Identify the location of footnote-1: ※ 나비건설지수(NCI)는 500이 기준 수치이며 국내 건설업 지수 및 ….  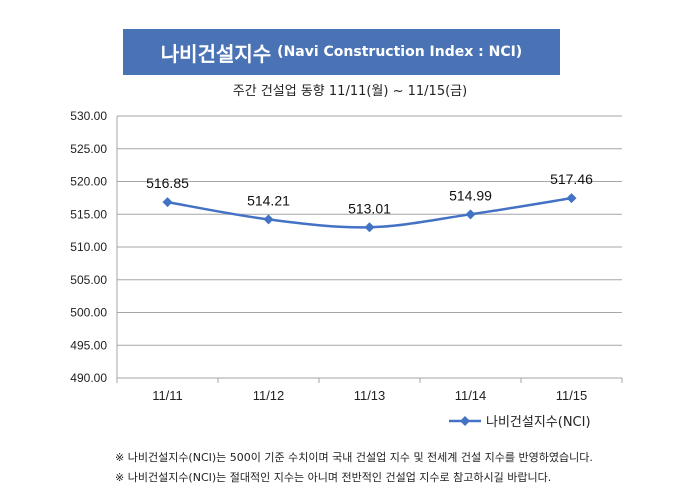
(354, 457).